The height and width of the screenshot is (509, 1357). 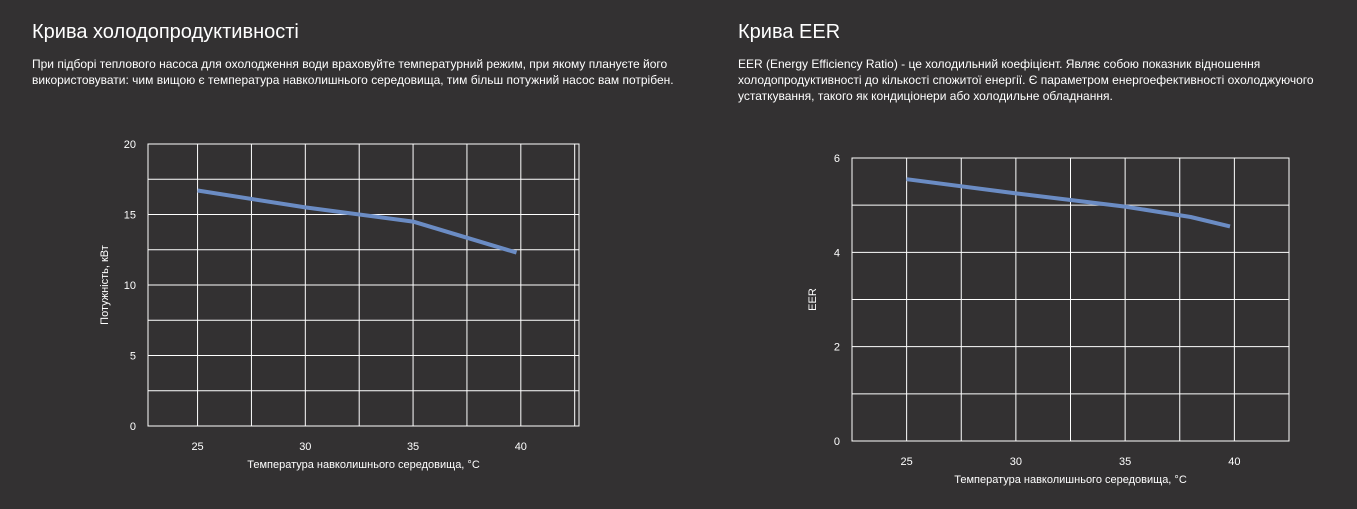 What do you see at coordinates (165, 32) in the screenshot?
I see `cooling-capacity-title: Крива холодопродуктивності` at bounding box center [165, 32].